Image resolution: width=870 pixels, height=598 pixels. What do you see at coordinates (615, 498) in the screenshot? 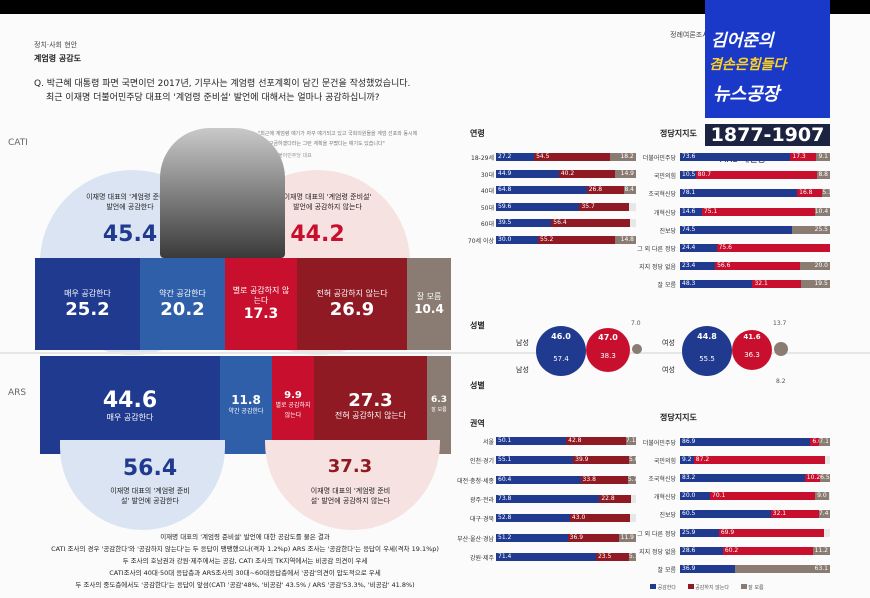
I see `bar-segment: 22.8` at bounding box center [615, 498].